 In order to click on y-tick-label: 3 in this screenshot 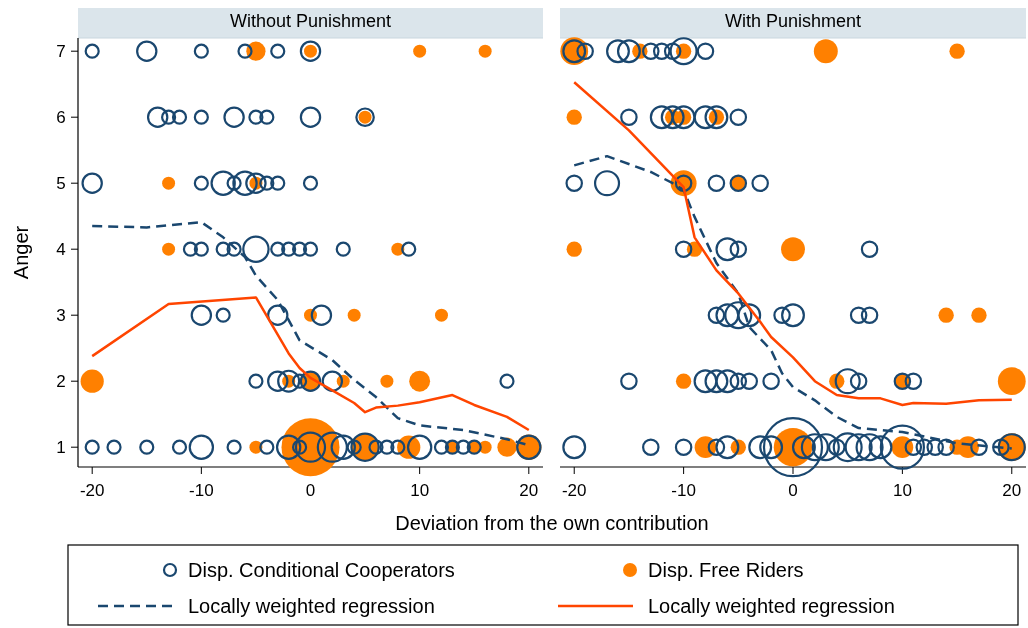, I will do `click(61, 316)`.